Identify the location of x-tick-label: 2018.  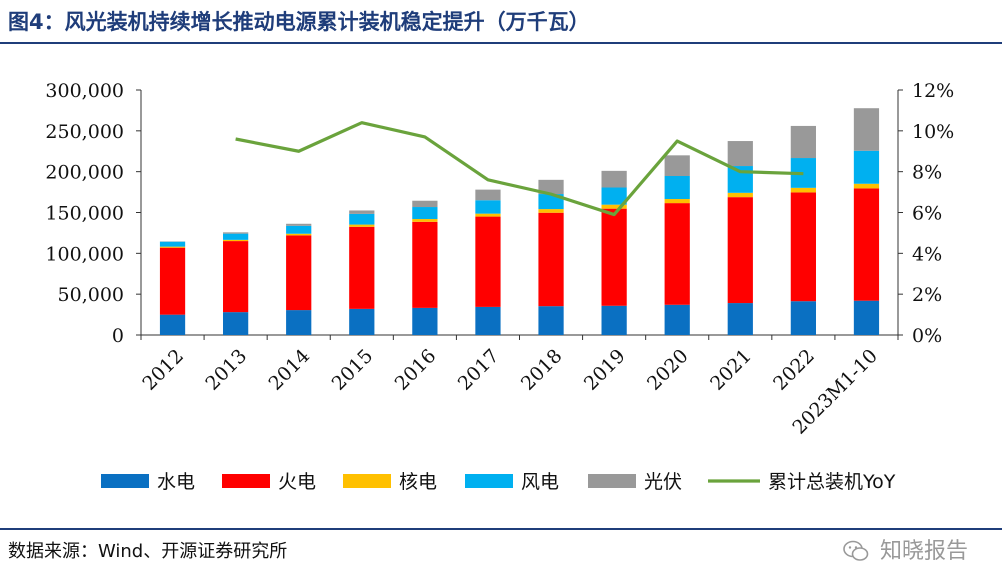
(542, 370).